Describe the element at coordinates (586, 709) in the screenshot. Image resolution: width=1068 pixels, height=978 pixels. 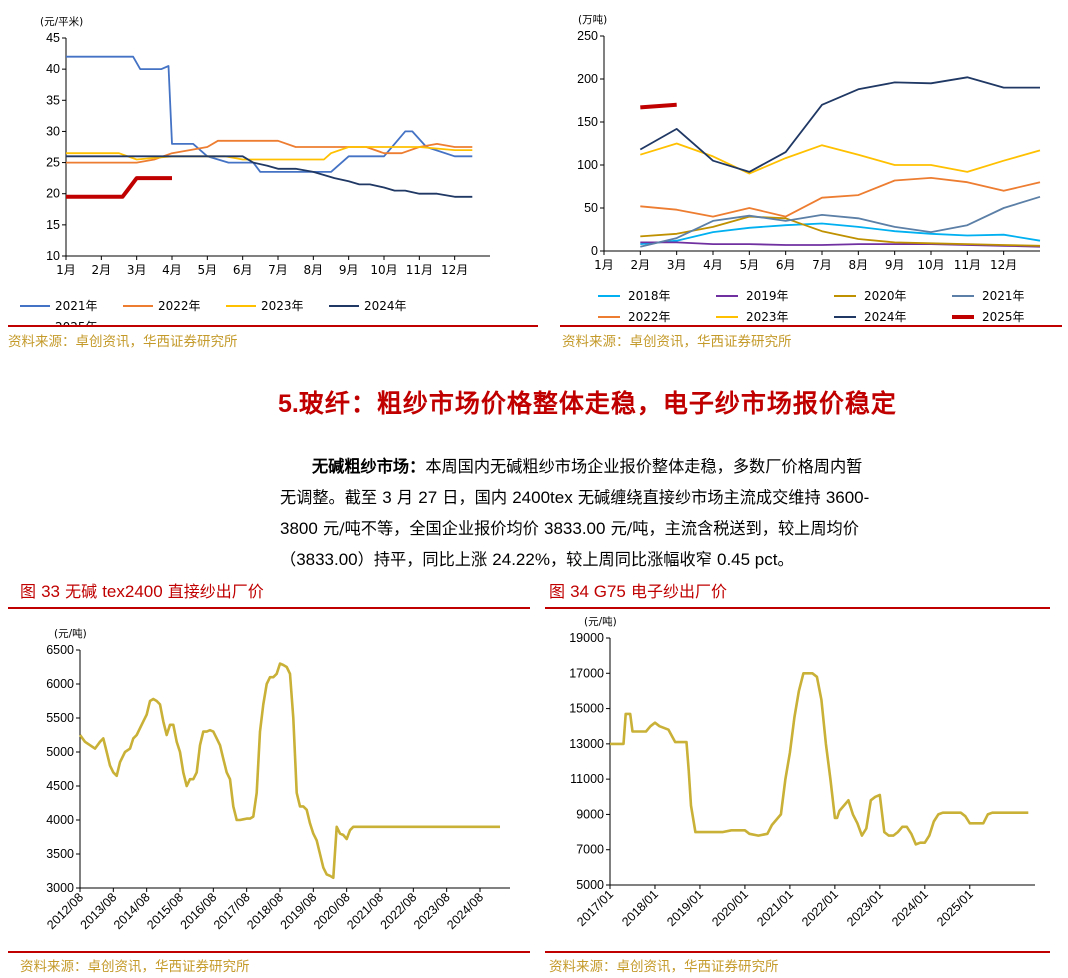
I see `y-tick-label: 15000` at that location.